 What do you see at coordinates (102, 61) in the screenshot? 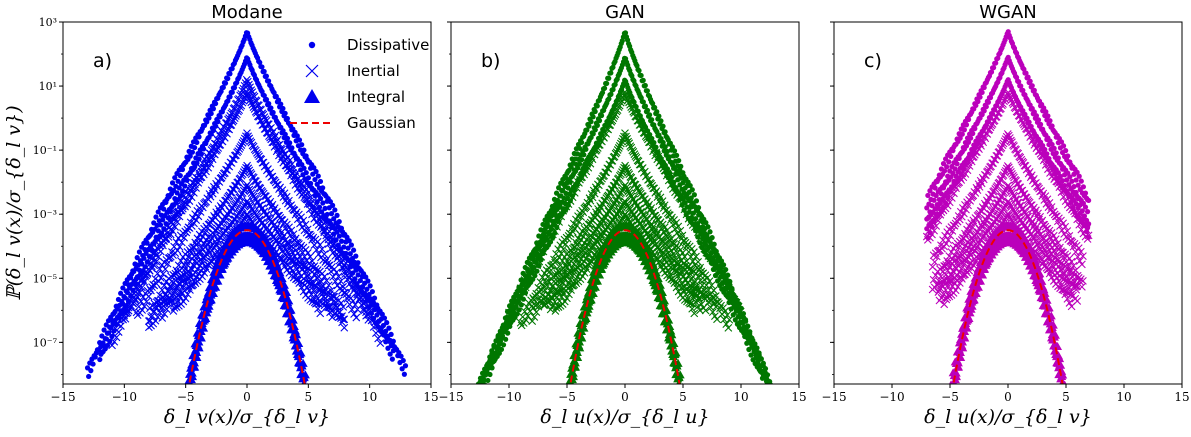
I see `panel-label: a)` at bounding box center [102, 61].